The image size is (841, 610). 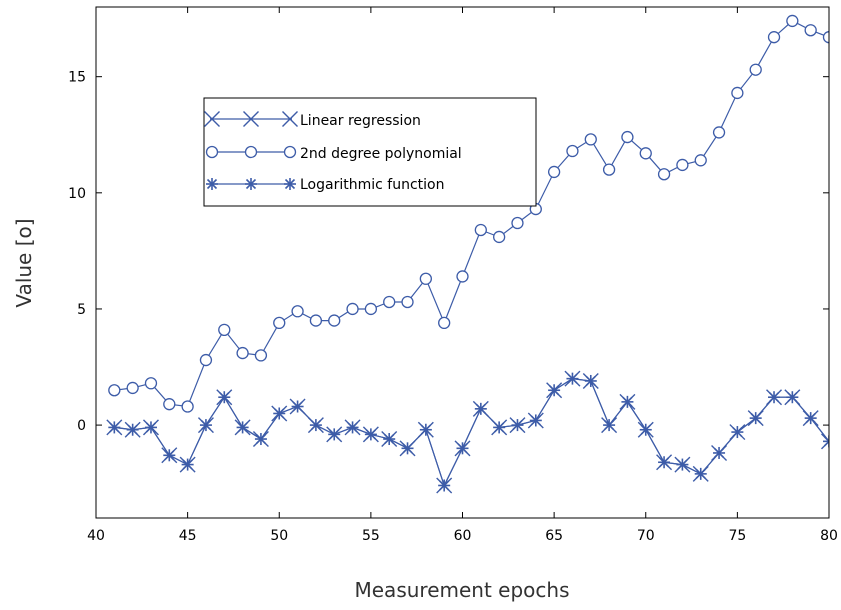 What do you see at coordinates (96, 536) in the screenshot?
I see `x-tick-label: 40` at bounding box center [96, 536].